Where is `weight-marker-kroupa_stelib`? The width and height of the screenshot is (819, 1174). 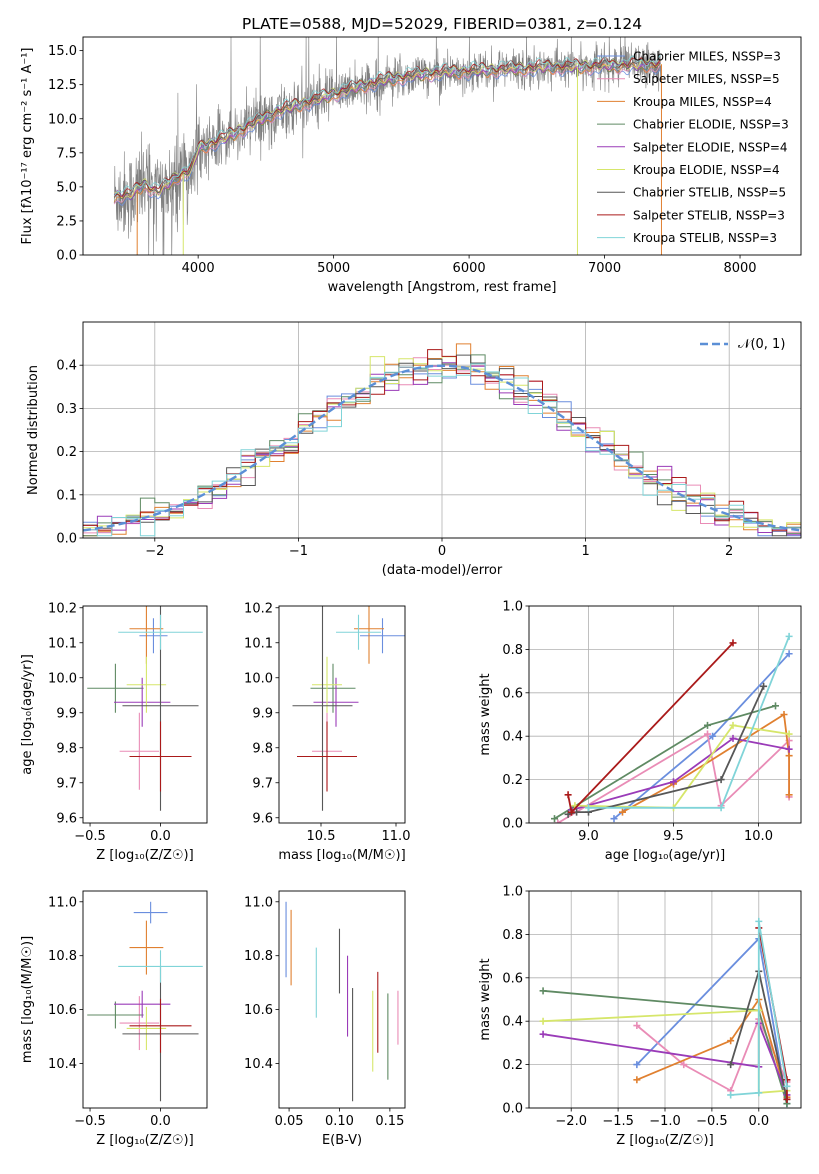
weight-marker-kroupa_stelib is located at coordinates (759, 921).